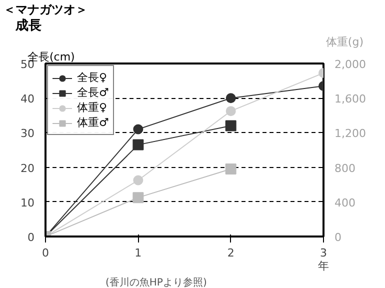  Describe the element at coordinates (28, 26) in the screenshot. I see `chart-subtitle: 成長` at that location.